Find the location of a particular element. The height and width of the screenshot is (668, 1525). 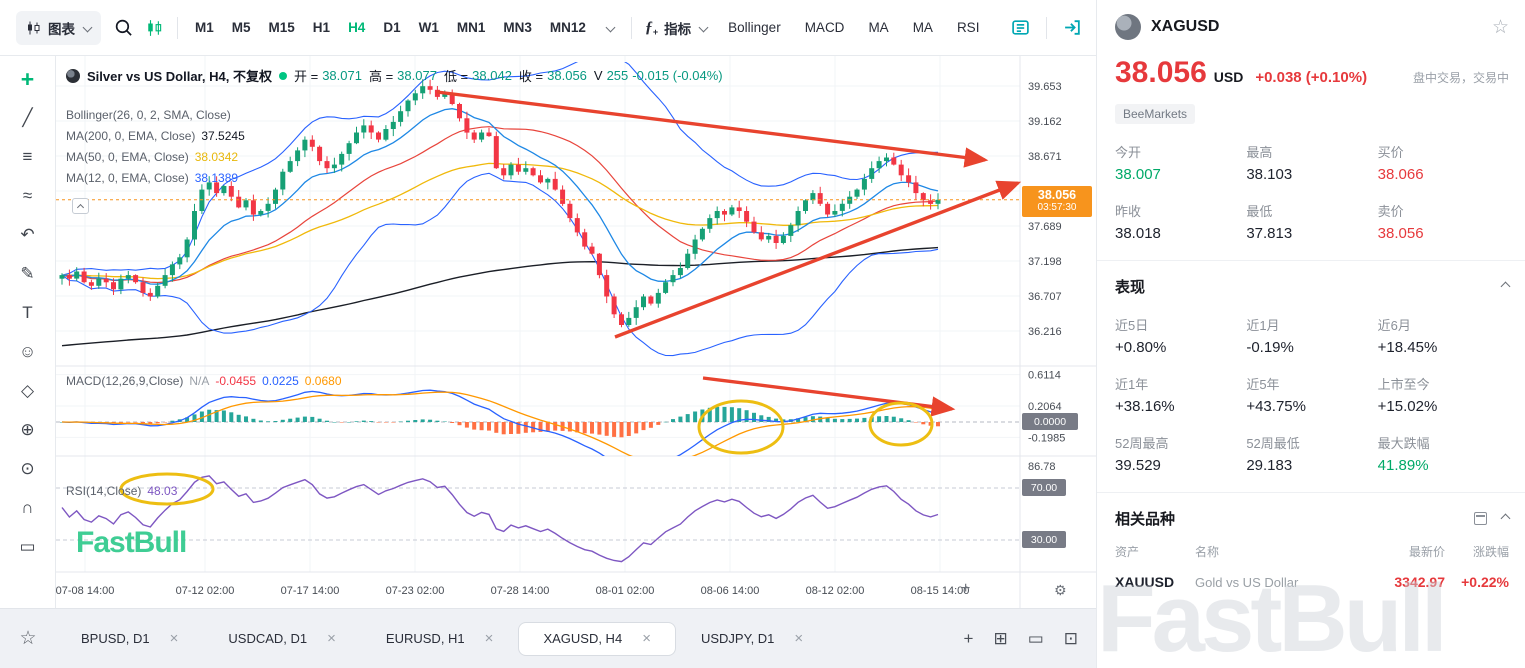

related-row-xauusd: XAUUSD Gold vs US Dollar 3342.97 +0.22% is located at coordinates (1312, 582).